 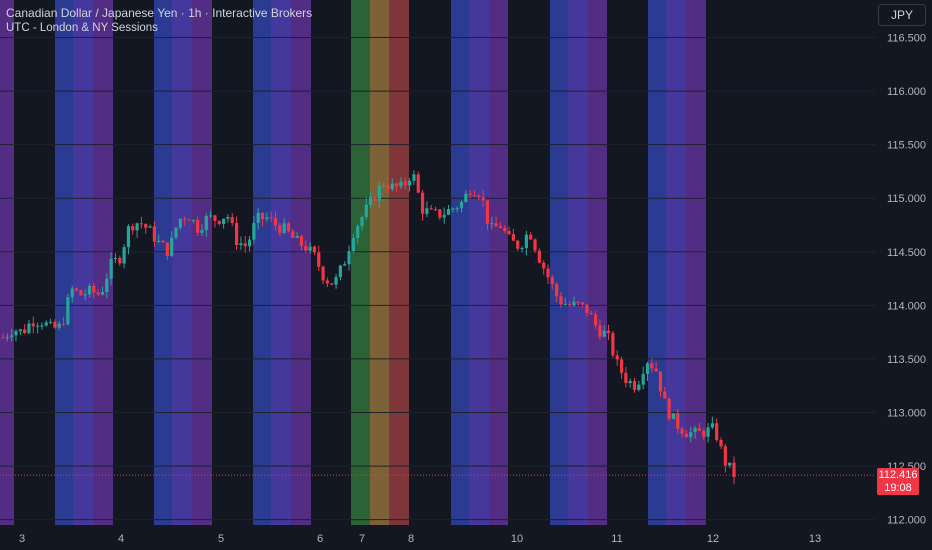 What do you see at coordinates (906, 92) in the screenshot?
I see `price-tick: 116.000` at bounding box center [906, 92].